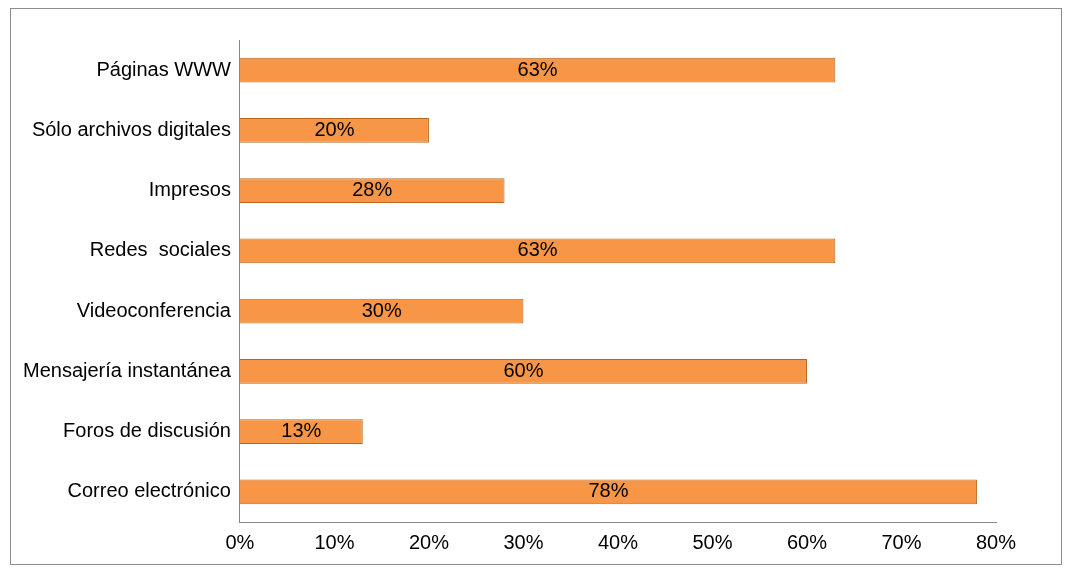  Describe the element at coordinates (160, 249) in the screenshot. I see `y-tick-label: Redes sociales` at that location.